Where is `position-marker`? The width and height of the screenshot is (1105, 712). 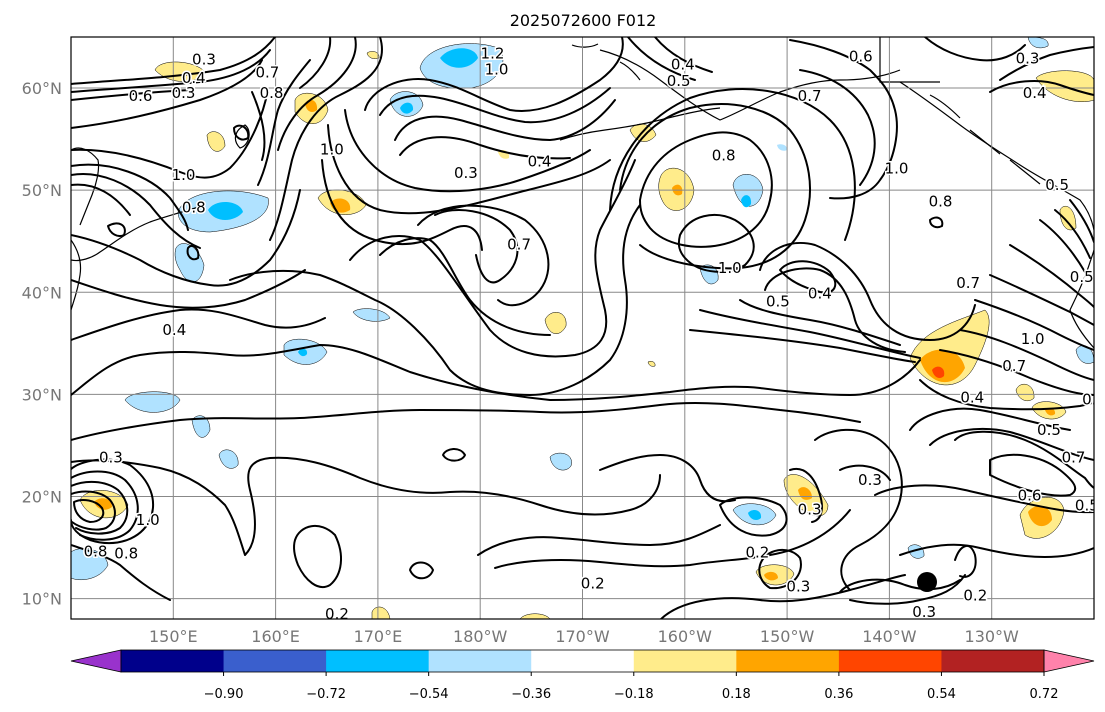
position-marker is located at coordinates (927, 582).